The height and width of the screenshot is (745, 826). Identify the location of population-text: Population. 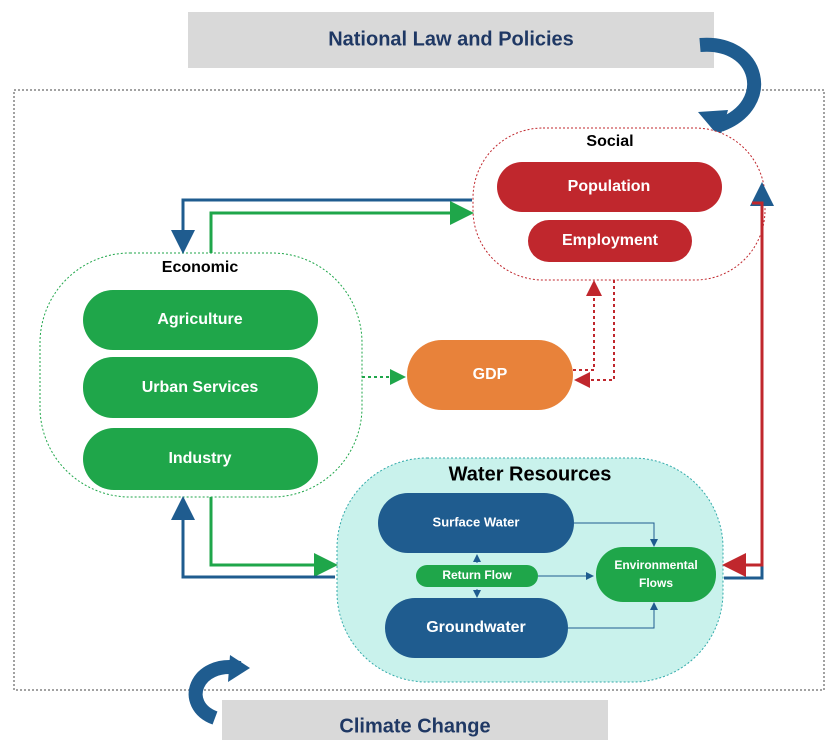
(609, 186).